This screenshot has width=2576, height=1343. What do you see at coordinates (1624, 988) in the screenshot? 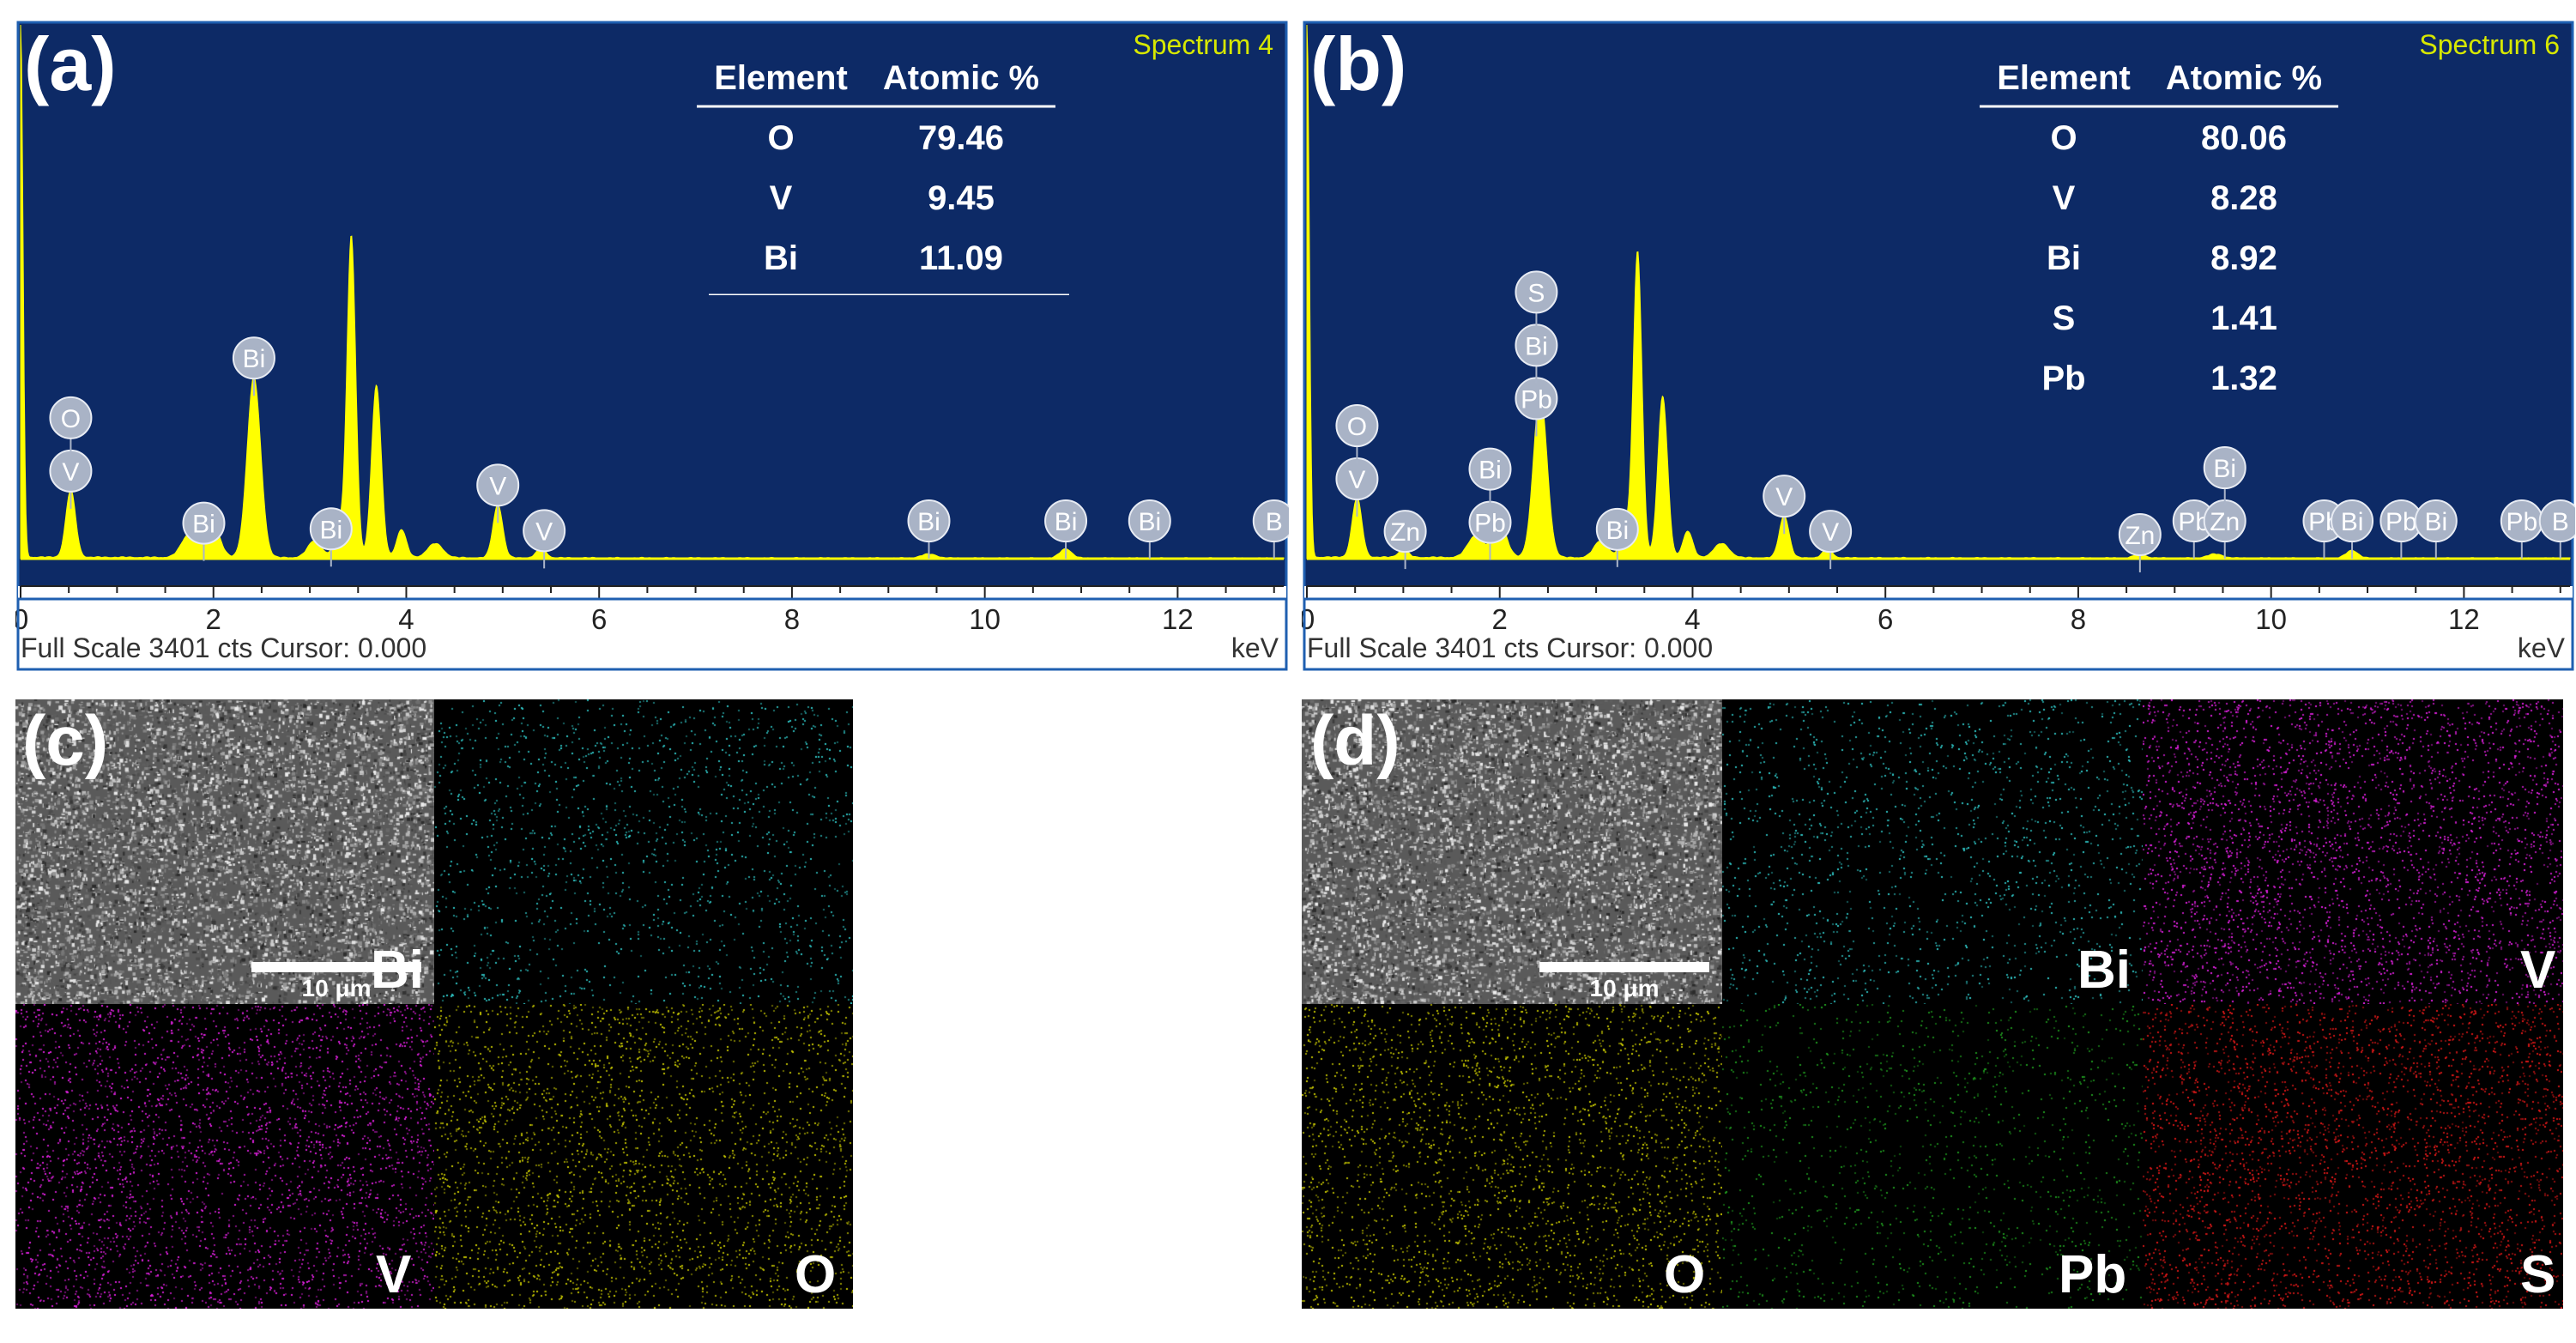
I see `scale-bar-label-d: 10 μm` at bounding box center [1624, 988].